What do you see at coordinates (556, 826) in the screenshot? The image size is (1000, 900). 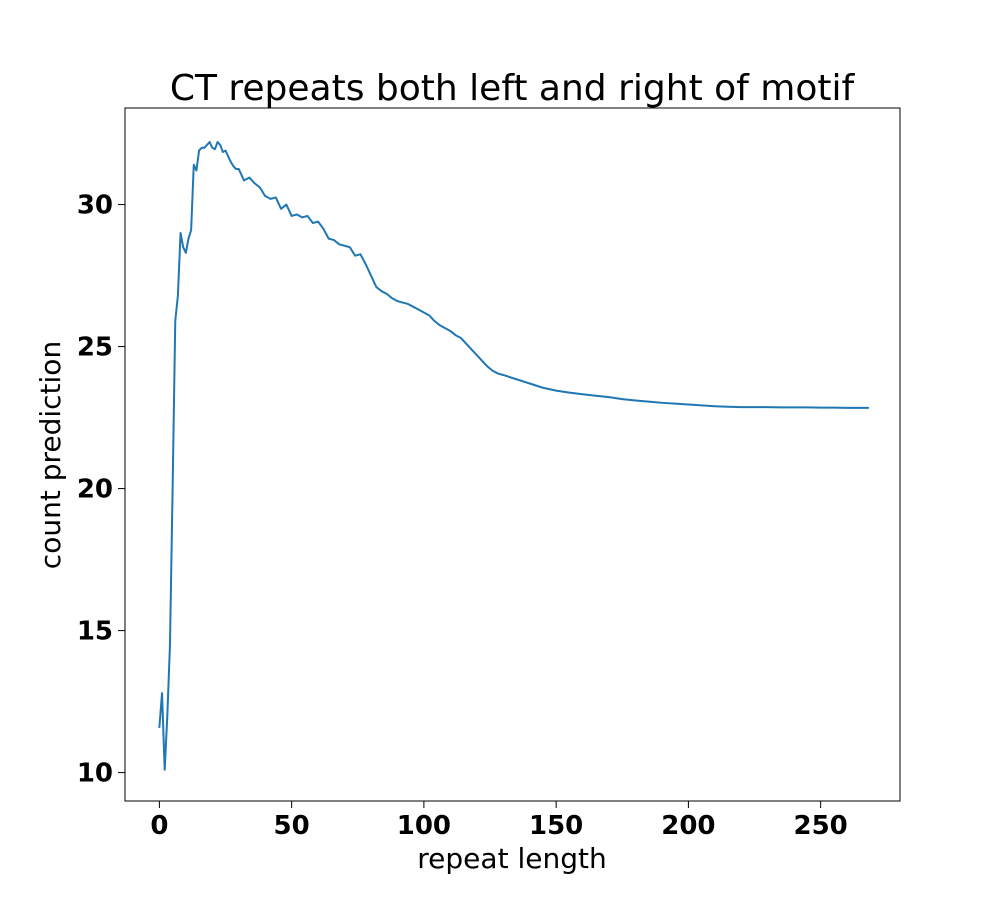 I see `x-tick-label: 150` at bounding box center [556, 826].